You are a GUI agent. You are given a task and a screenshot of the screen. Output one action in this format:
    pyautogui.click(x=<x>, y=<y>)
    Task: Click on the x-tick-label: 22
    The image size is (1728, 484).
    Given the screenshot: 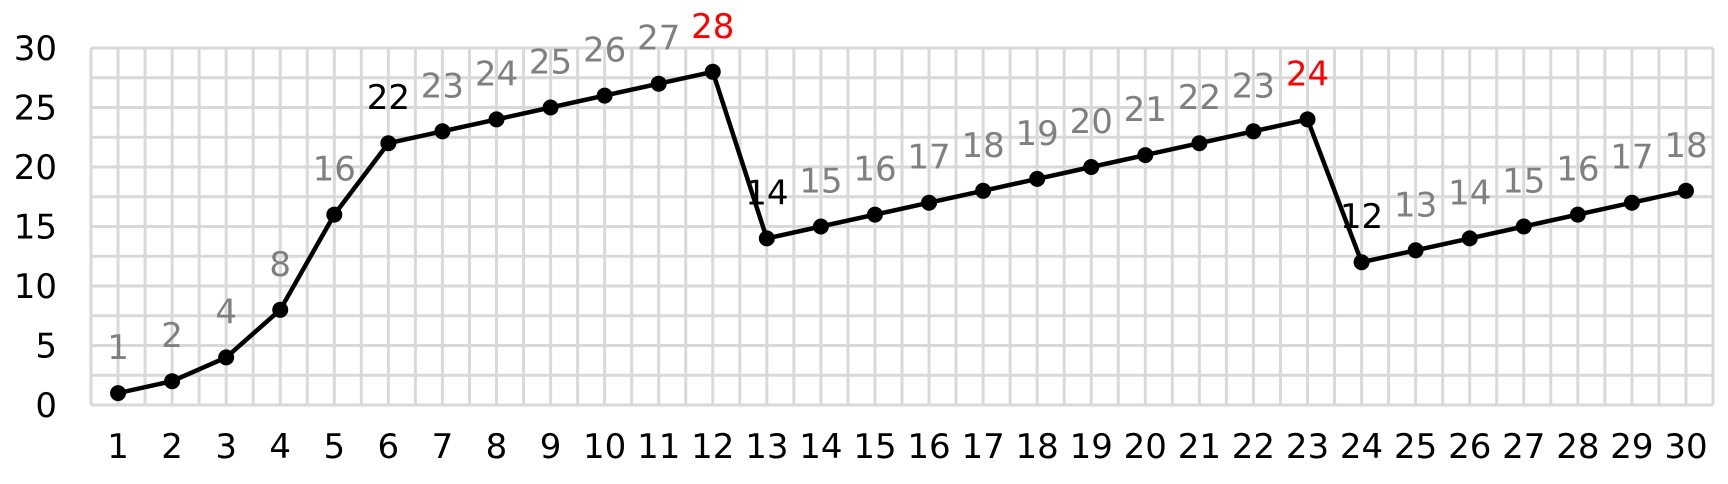 What is the action you would take?
    pyautogui.click(x=1253, y=447)
    